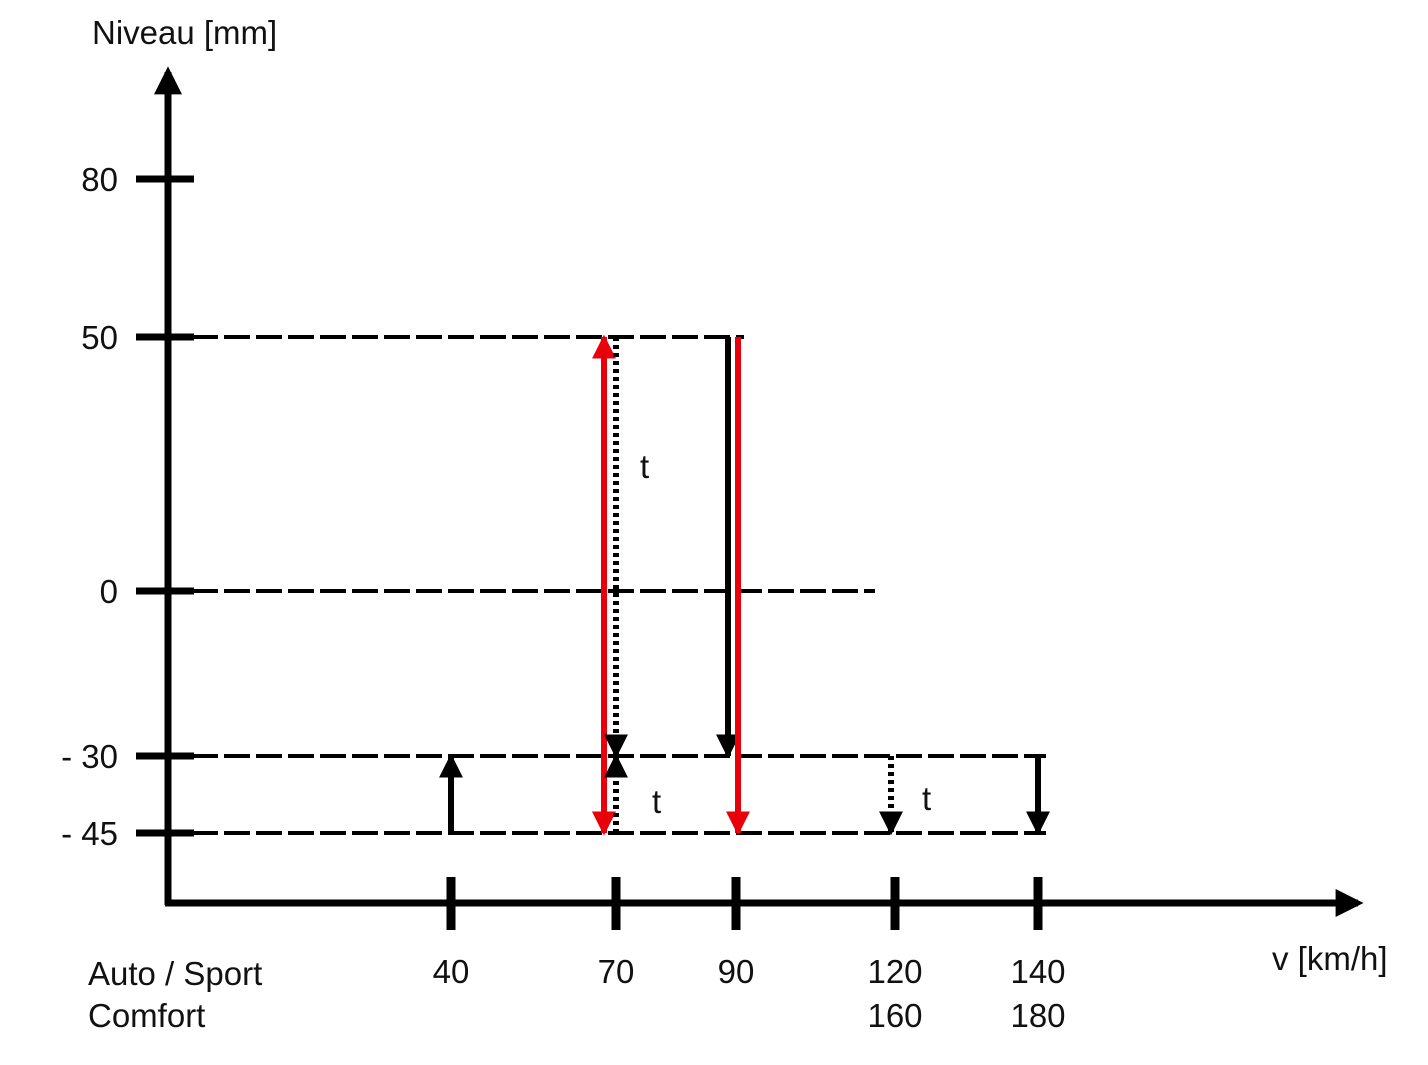  Describe the element at coordinates (1037, 1015) in the screenshot. I see `x-tick-label-comfort: 180` at that location.